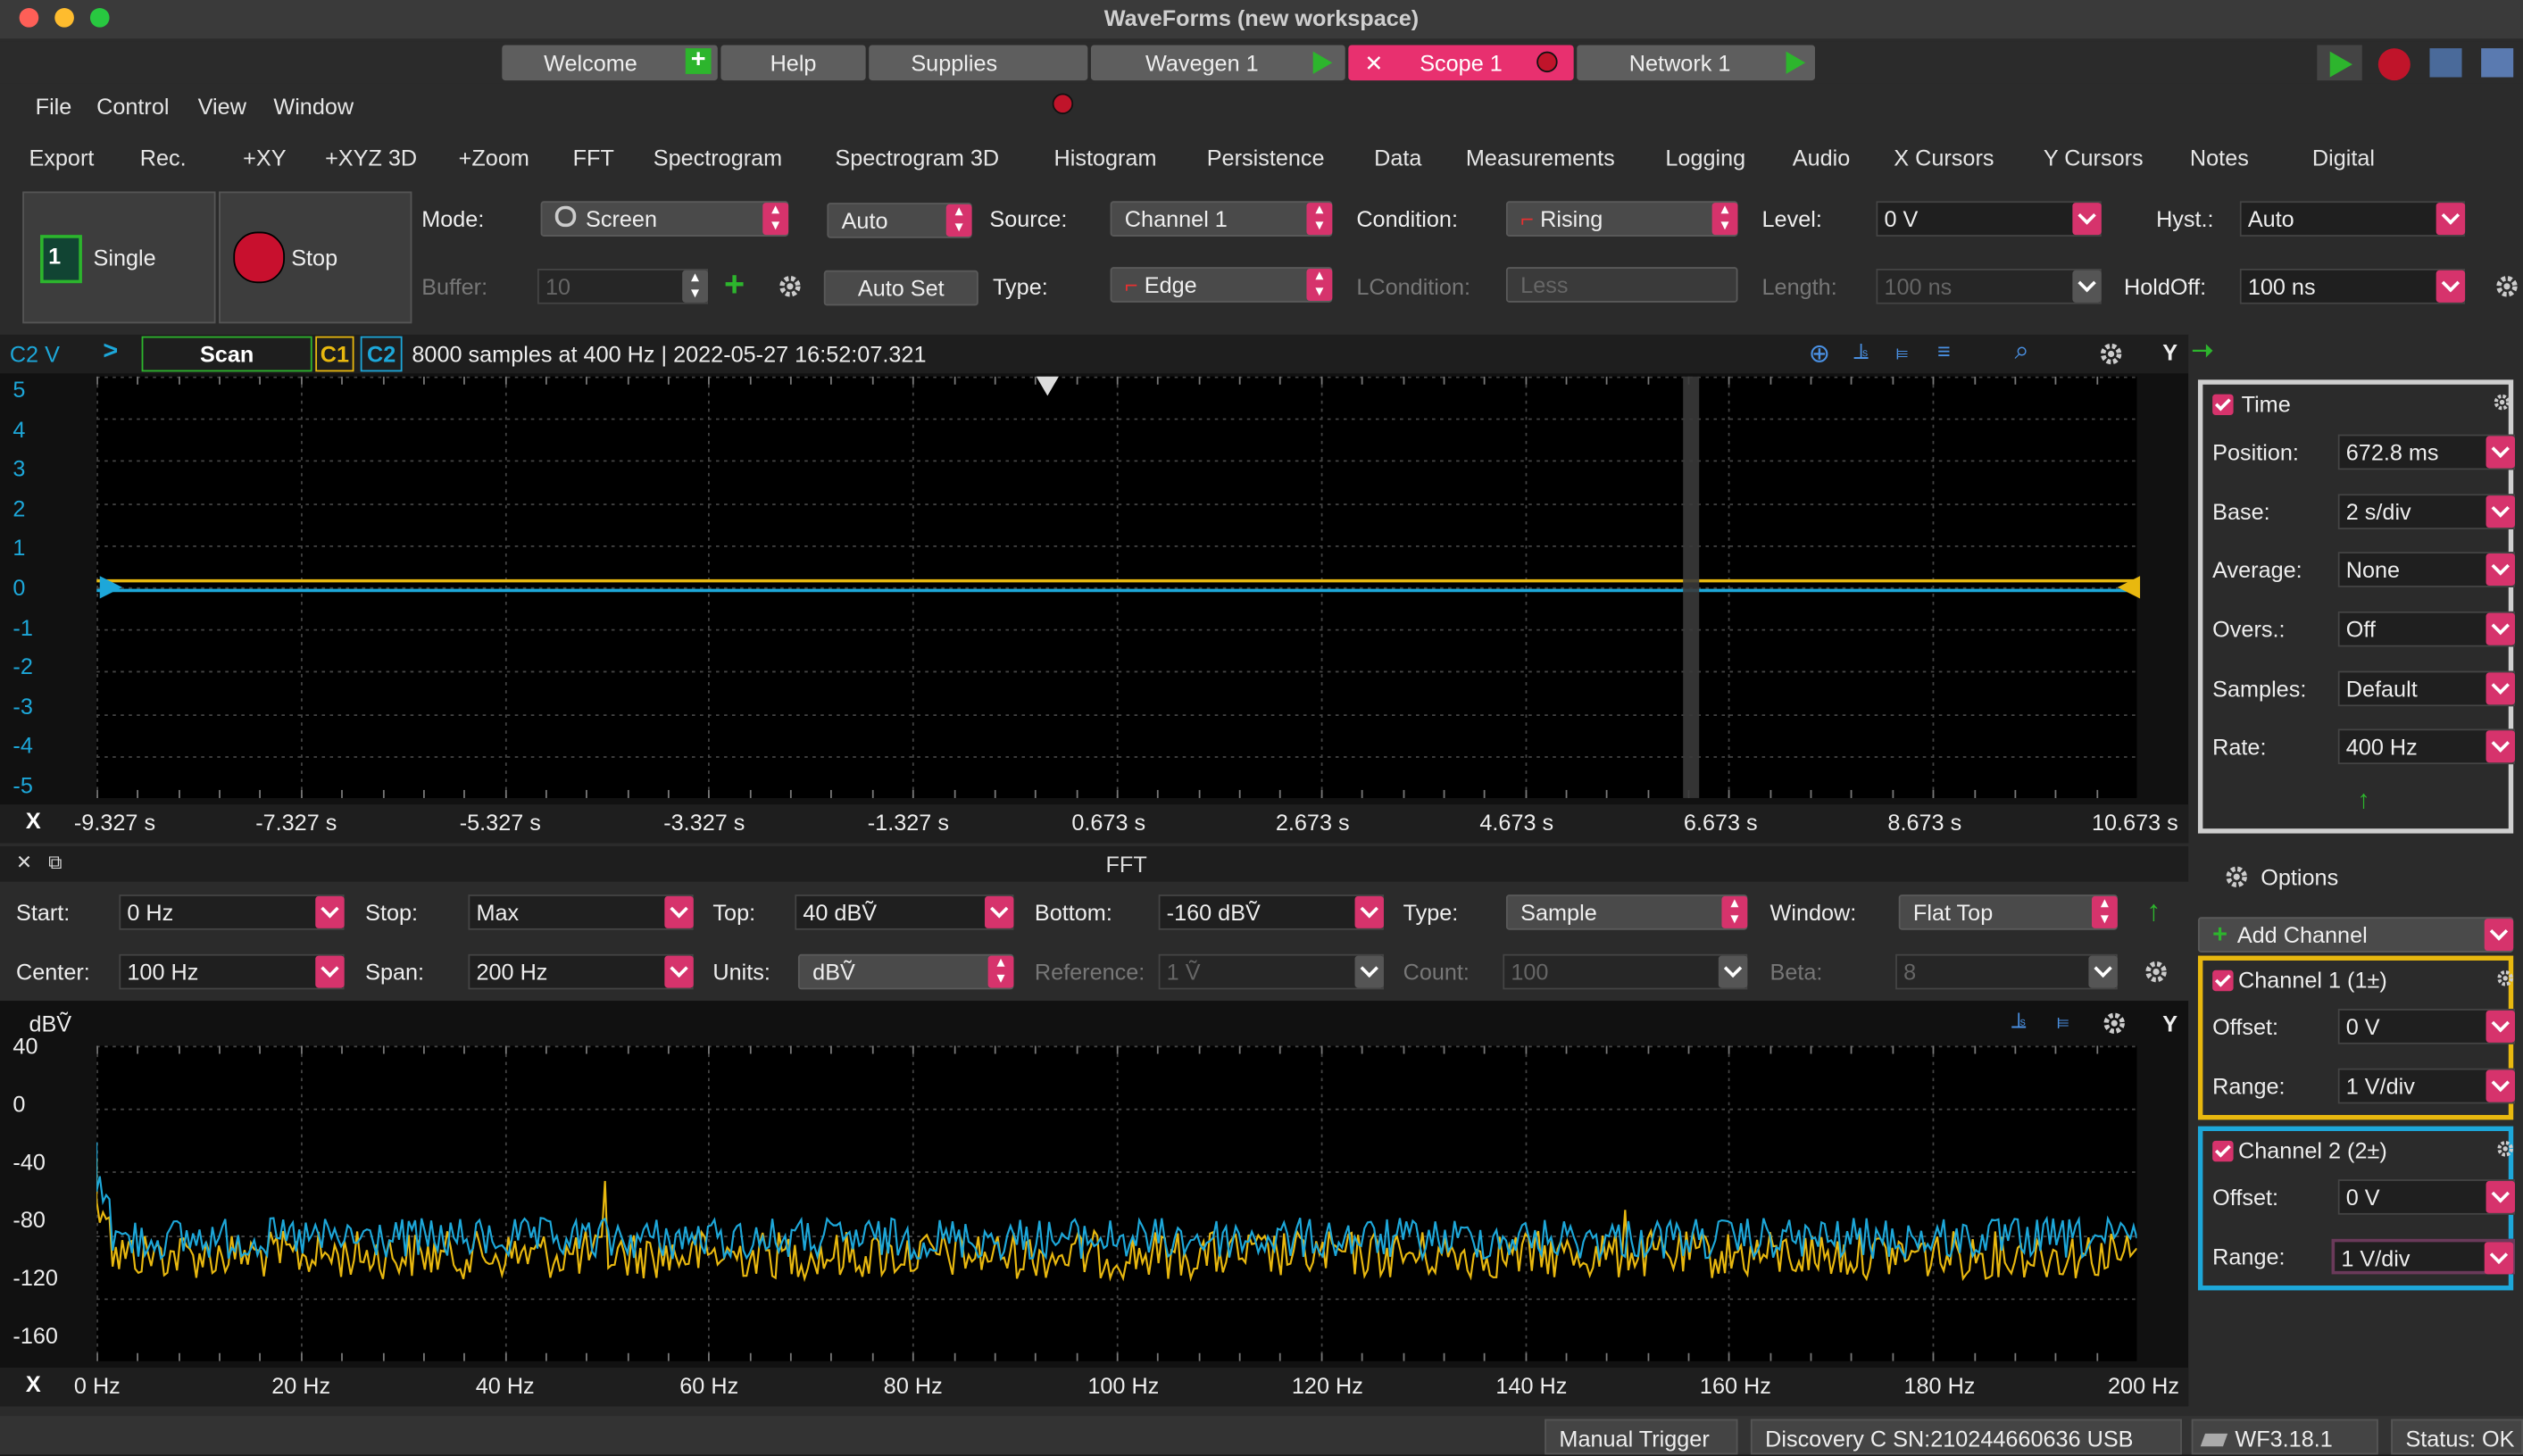 This screenshot has height=1456, width=2523. Describe the element at coordinates (2353, 219) in the screenshot. I see `hyst-input: Auto` at that location.